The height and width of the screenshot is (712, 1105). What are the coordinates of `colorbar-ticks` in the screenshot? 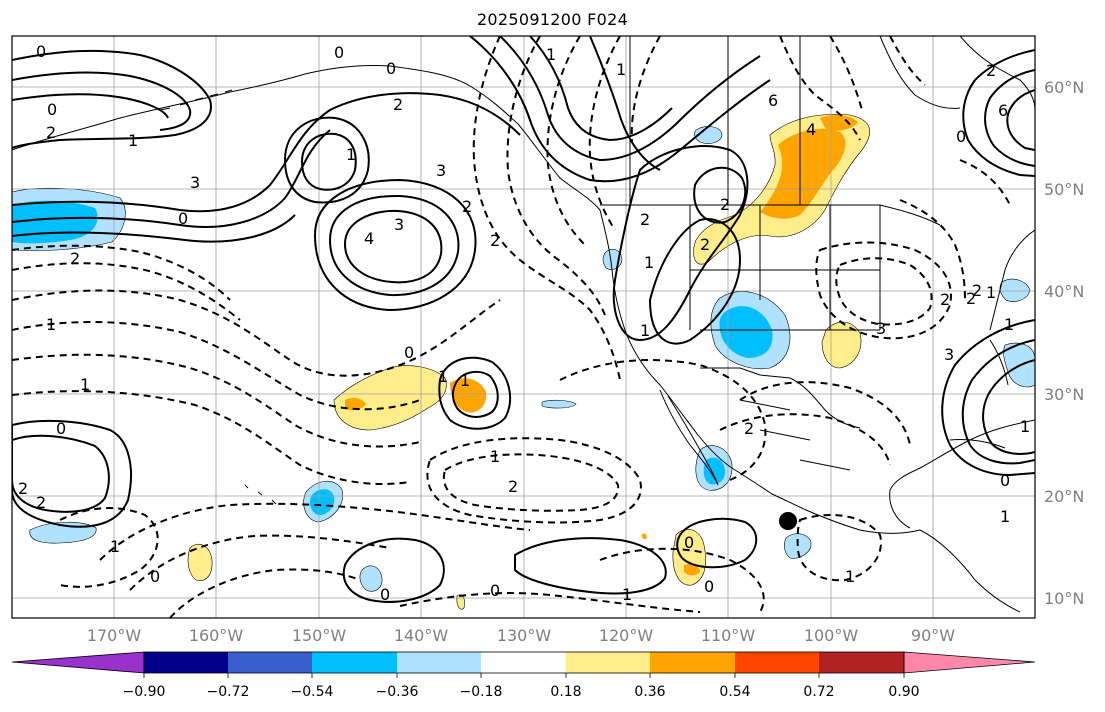 It's located at (524, 675).